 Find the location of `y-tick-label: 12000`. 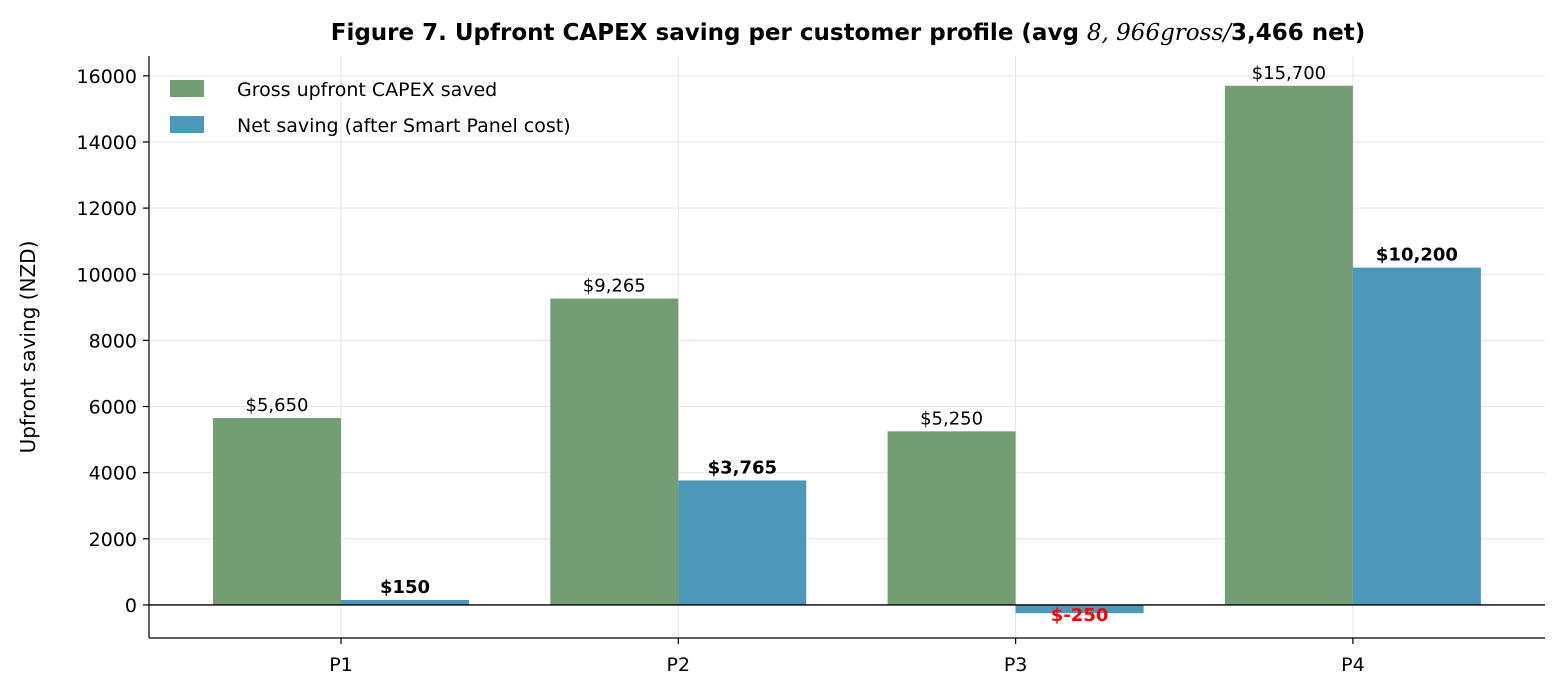

y-tick-label: 12000 is located at coordinates (107, 209).